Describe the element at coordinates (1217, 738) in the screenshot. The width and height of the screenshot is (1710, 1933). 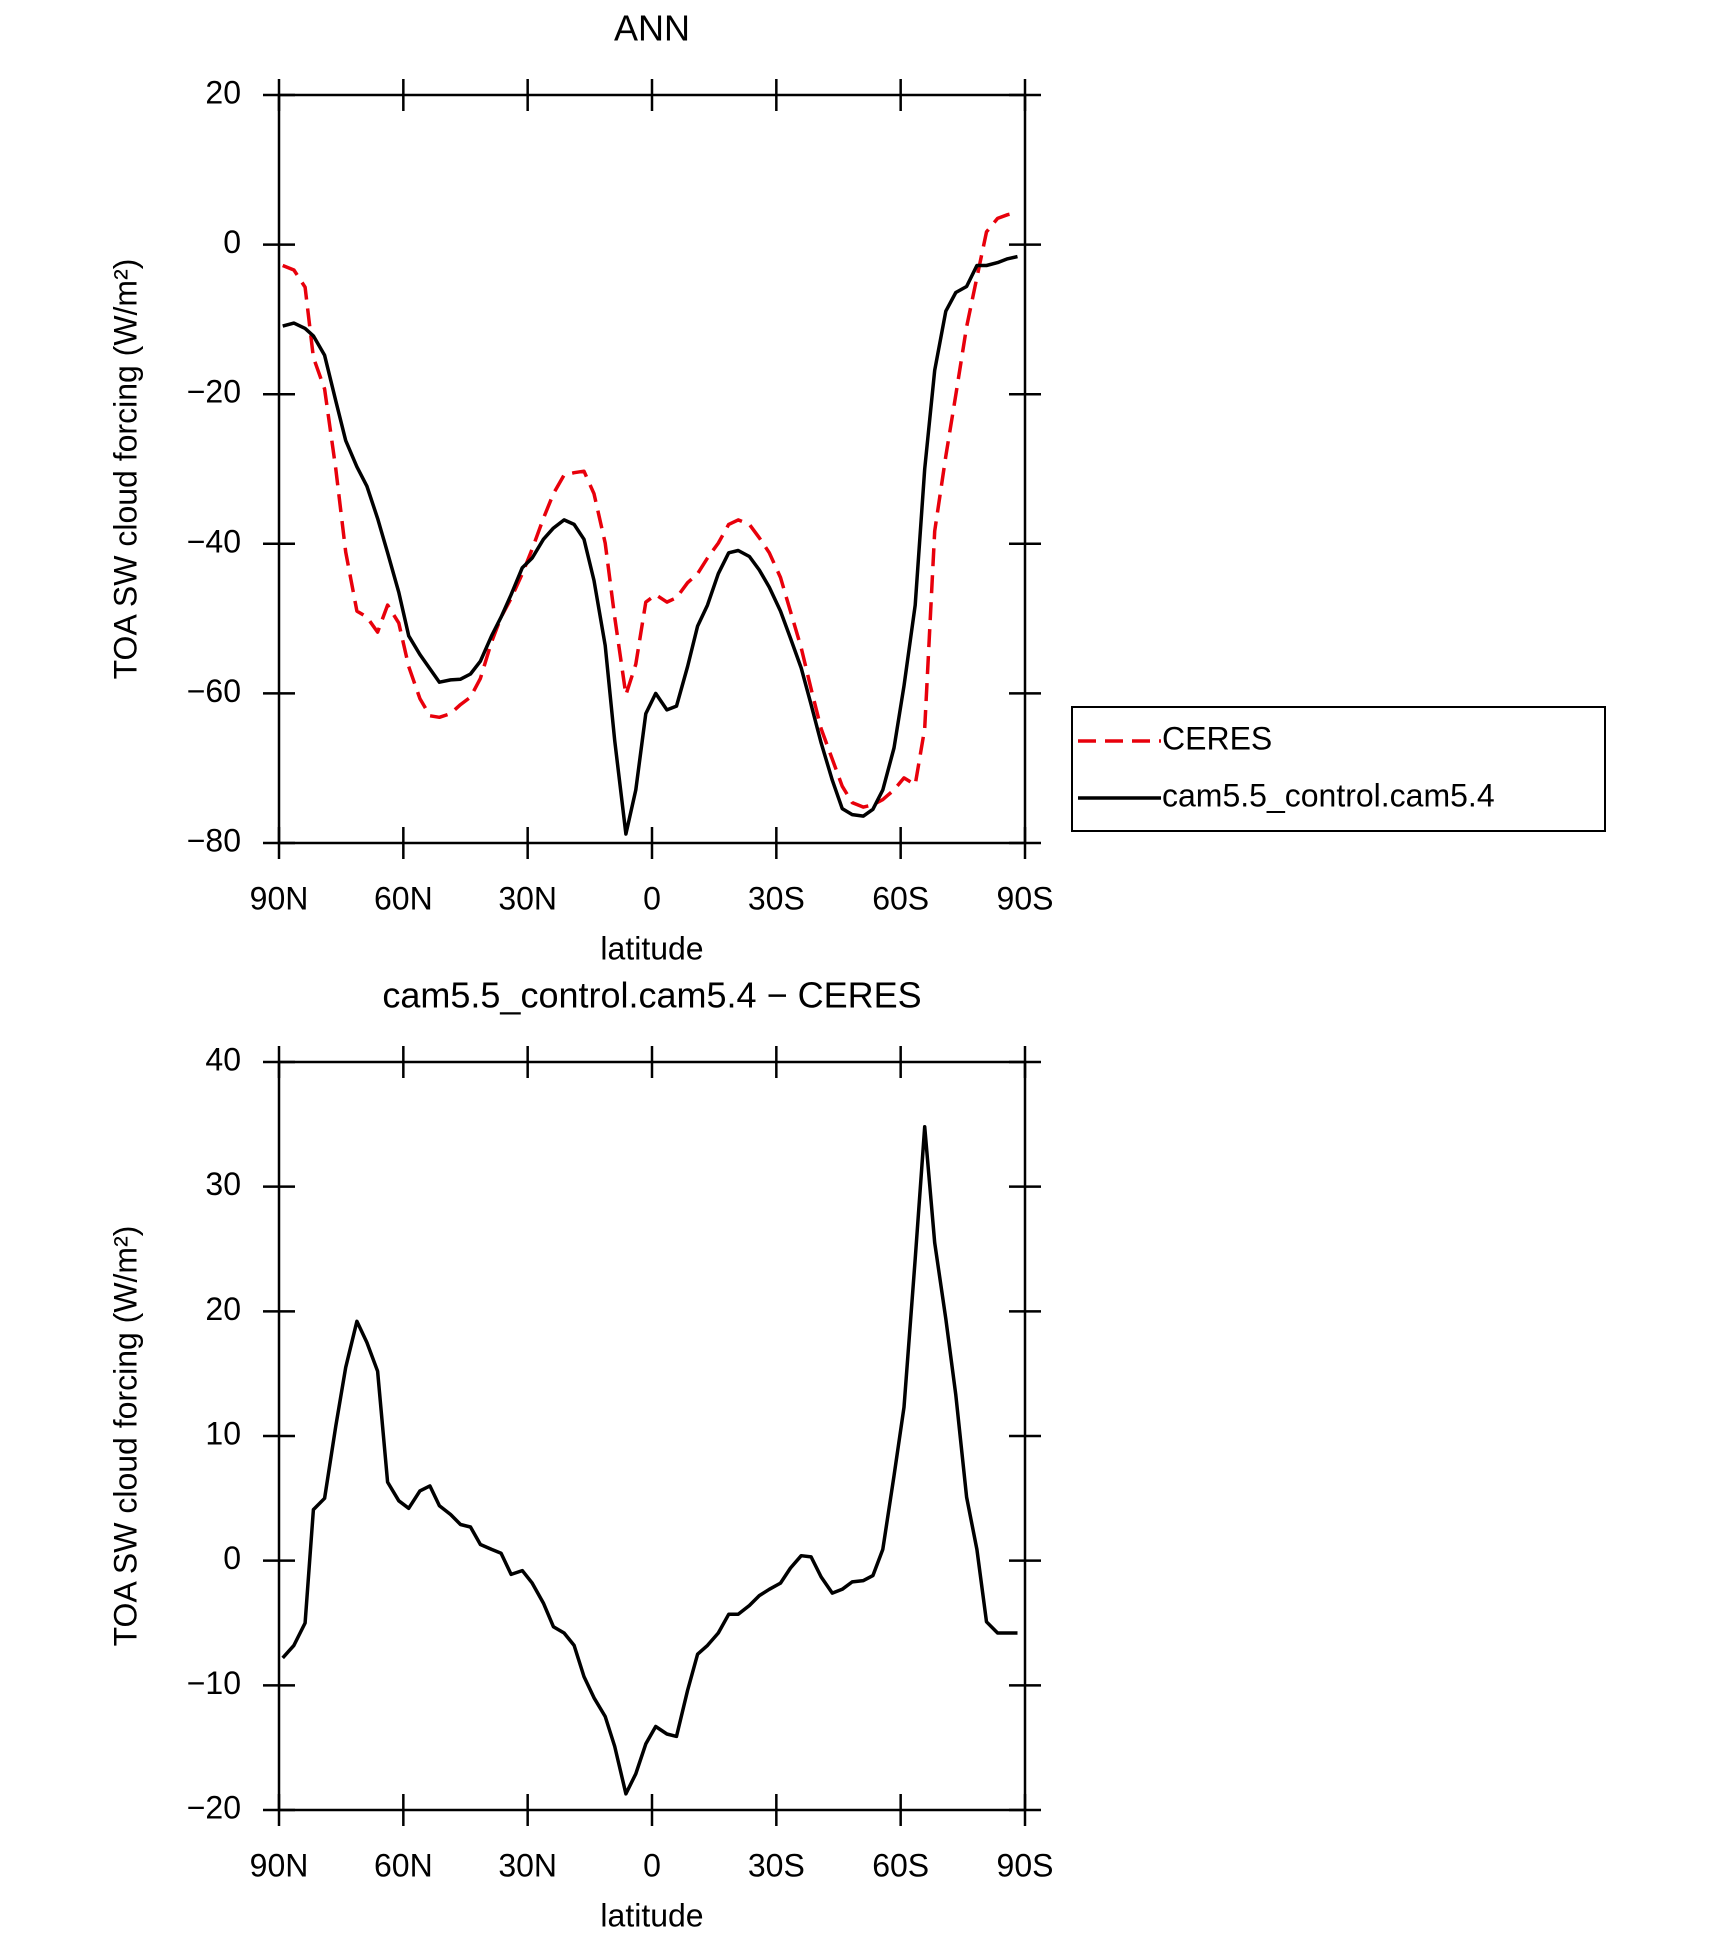
I see `legend-label: CERES` at that location.